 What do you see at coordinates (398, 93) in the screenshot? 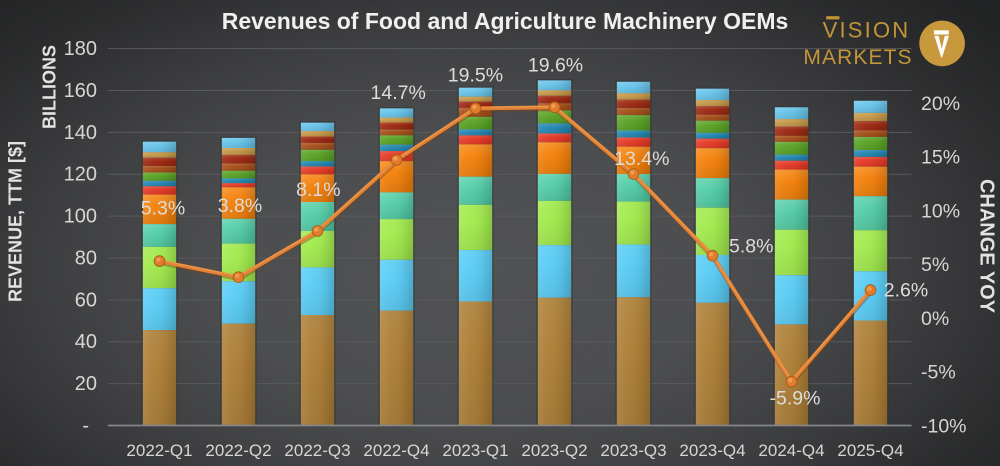
I see `svg-text: 14.7%` at bounding box center [398, 93].